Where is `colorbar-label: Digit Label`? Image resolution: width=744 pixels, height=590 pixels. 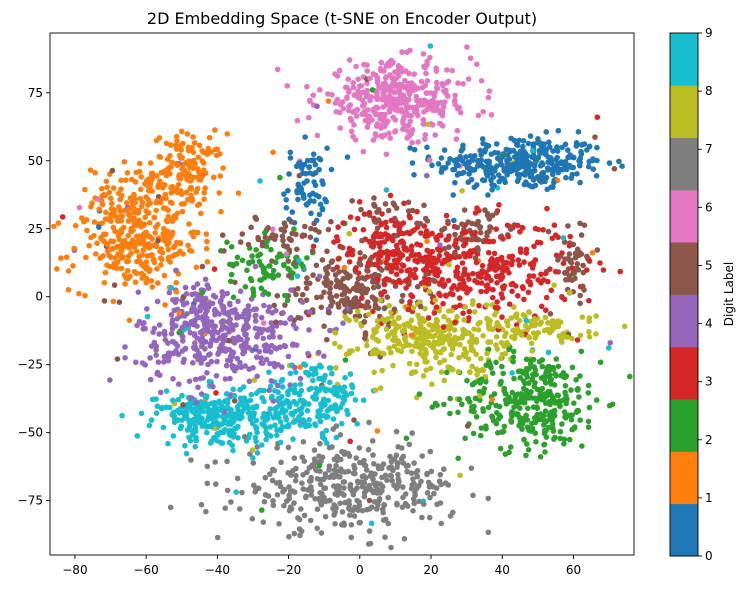 colorbar-label: Digit Label is located at coordinates (729, 294).